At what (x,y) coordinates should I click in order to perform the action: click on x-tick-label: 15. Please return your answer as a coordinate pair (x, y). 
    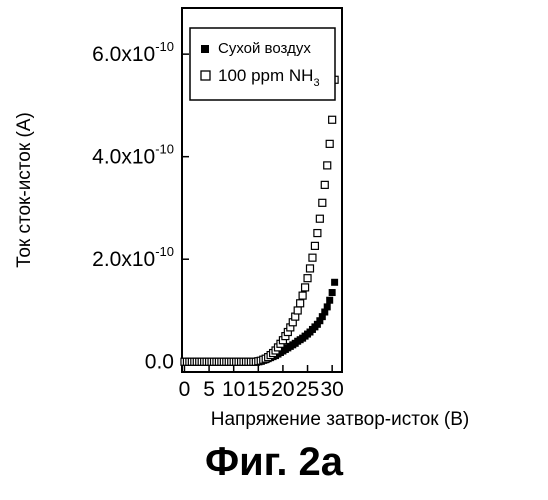
    Looking at the image, I should click on (258, 389).